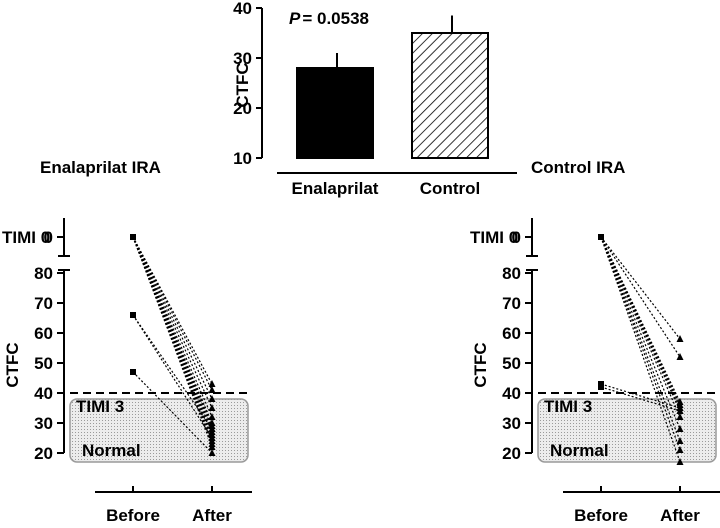 This screenshot has width=720, height=528. What do you see at coordinates (450, 188) in the screenshot?
I see `bar-x-label: Control` at bounding box center [450, 188].